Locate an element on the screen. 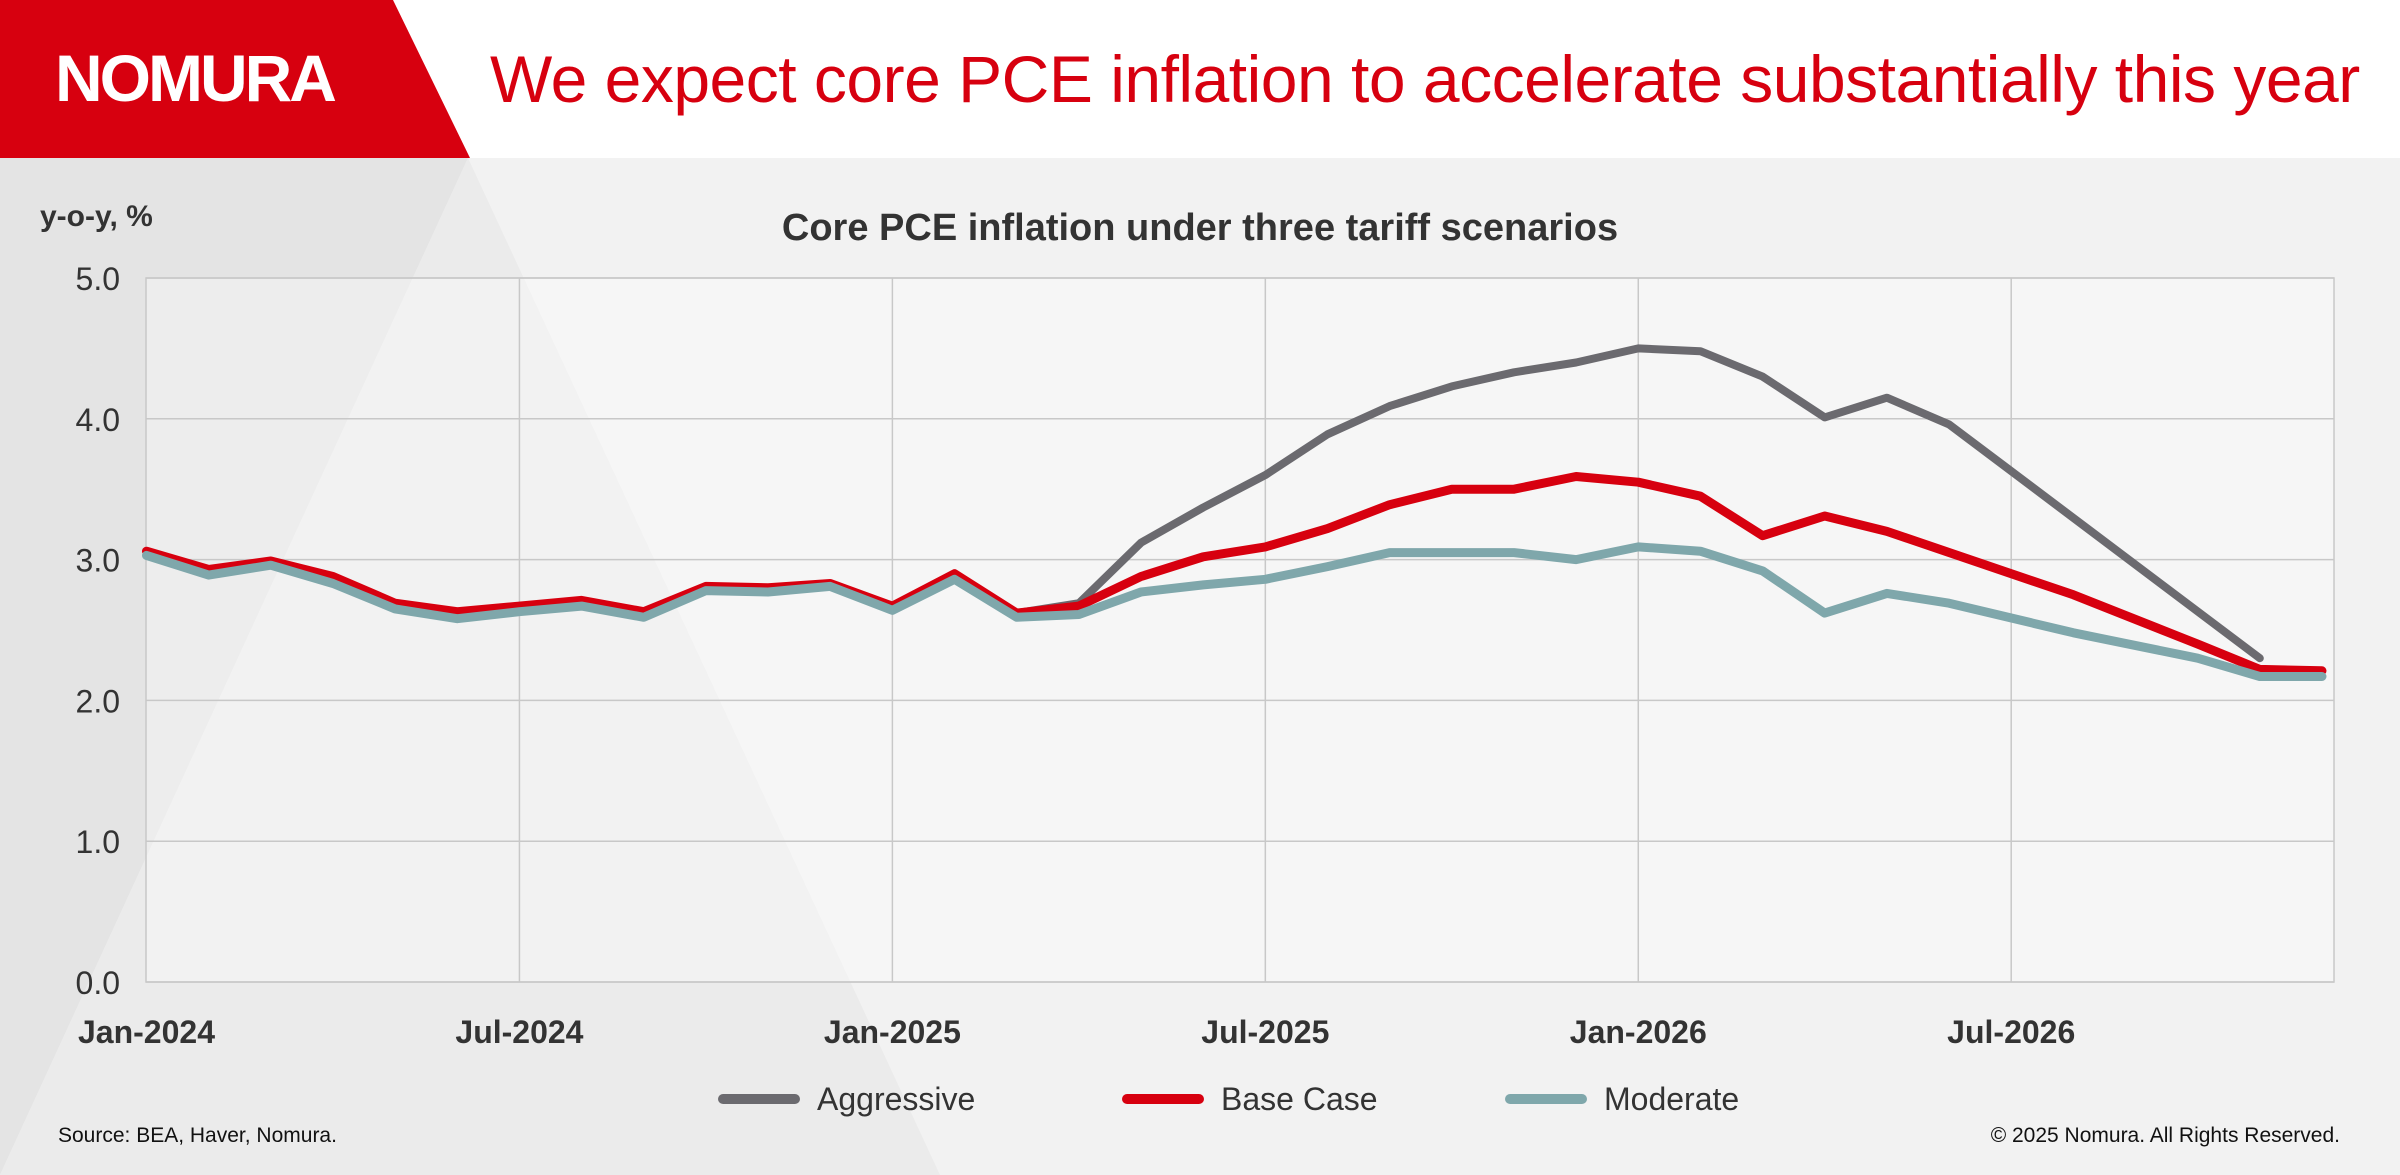 This screenshot has width=2400, height=1175. y-axis-ticks: 0.0 1.0 2.0 3.0 4.0 5.0 is located at coordinates (98, 631).